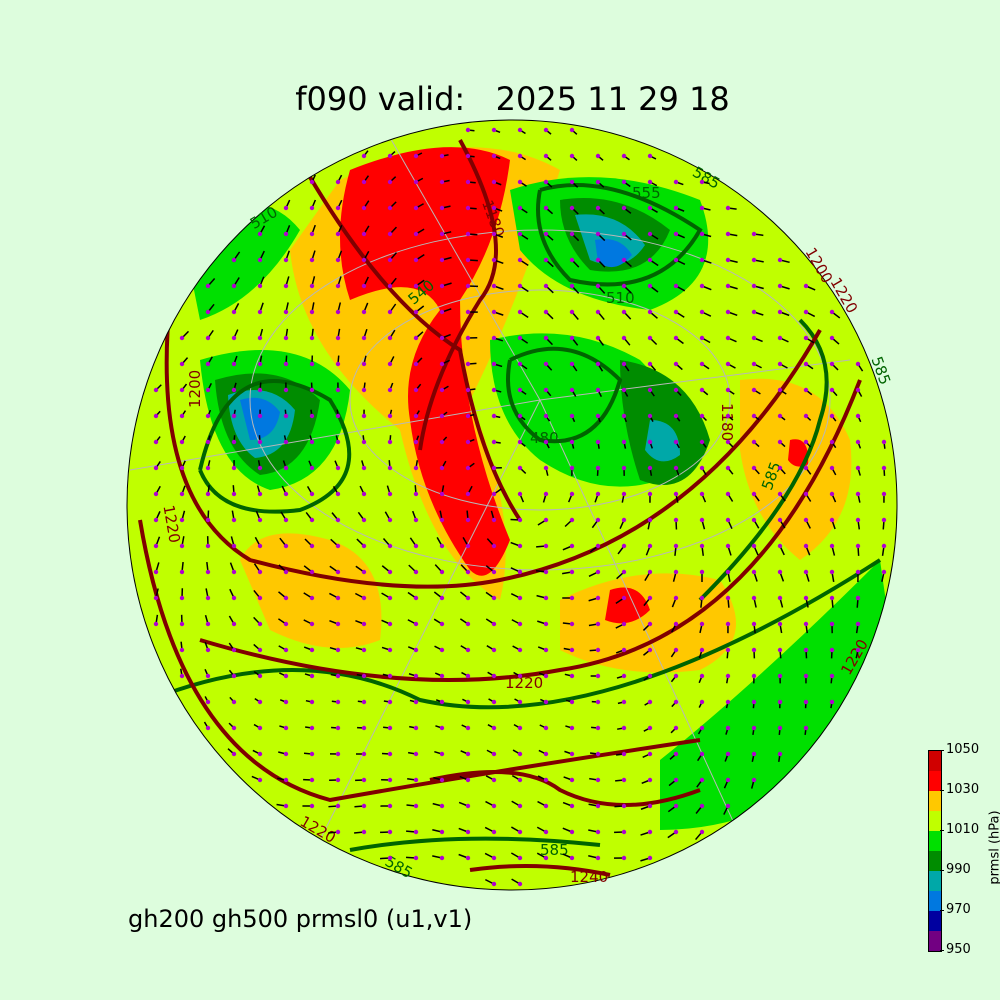 The width and height of the screenshot is (1000, 1000). I want to click on gh500-label: 585, so click(554, 850).